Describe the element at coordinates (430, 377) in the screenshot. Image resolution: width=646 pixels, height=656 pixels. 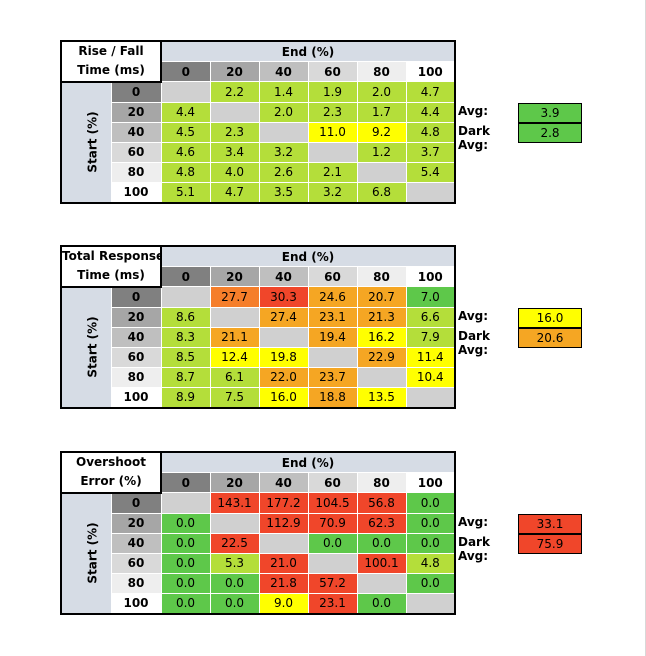
I see `value-cell: 10.4` at that location.